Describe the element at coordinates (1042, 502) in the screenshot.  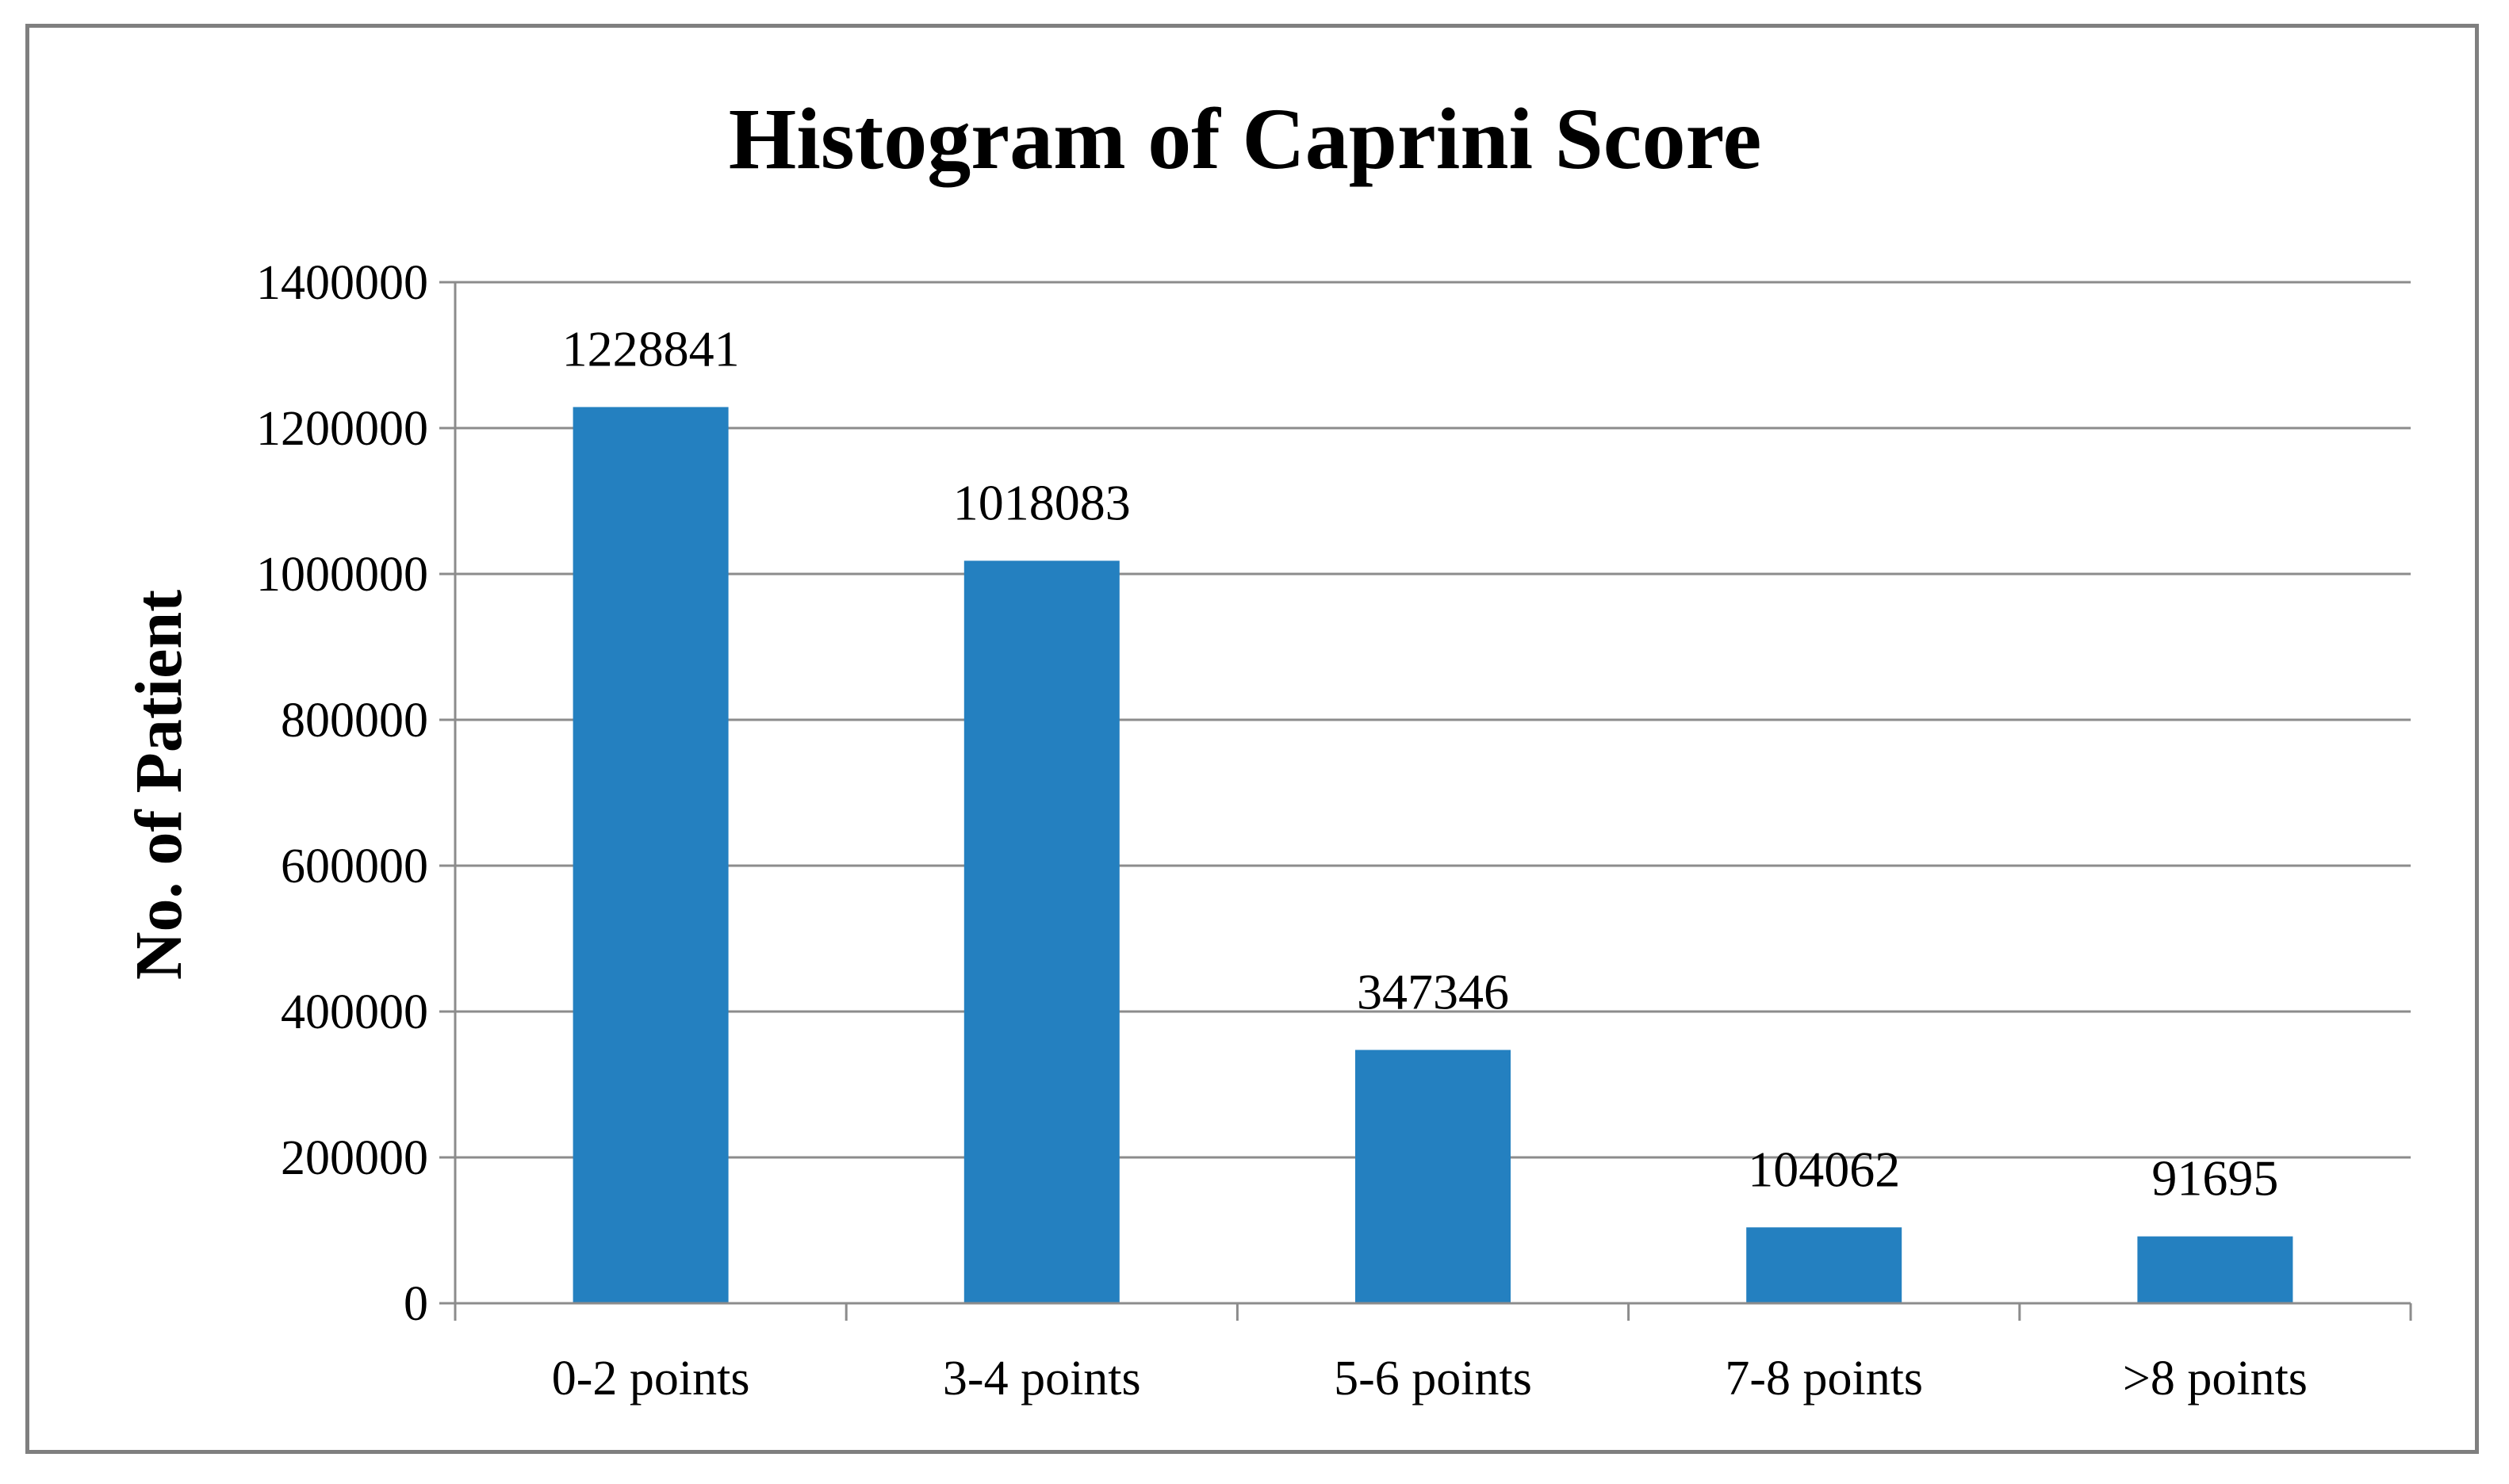
I see `data-label: 1018083` at that location.